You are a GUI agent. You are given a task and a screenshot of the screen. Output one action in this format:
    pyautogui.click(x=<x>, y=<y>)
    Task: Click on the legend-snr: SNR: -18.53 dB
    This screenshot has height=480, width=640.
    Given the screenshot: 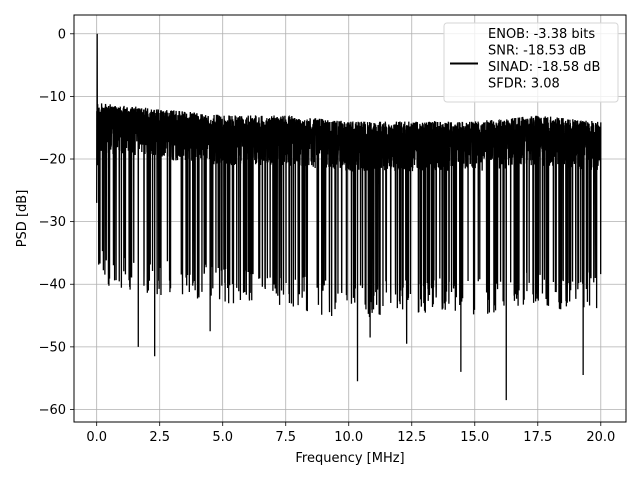 What is the action you would take?
    pyautogui.click(x=537, y=51)
    